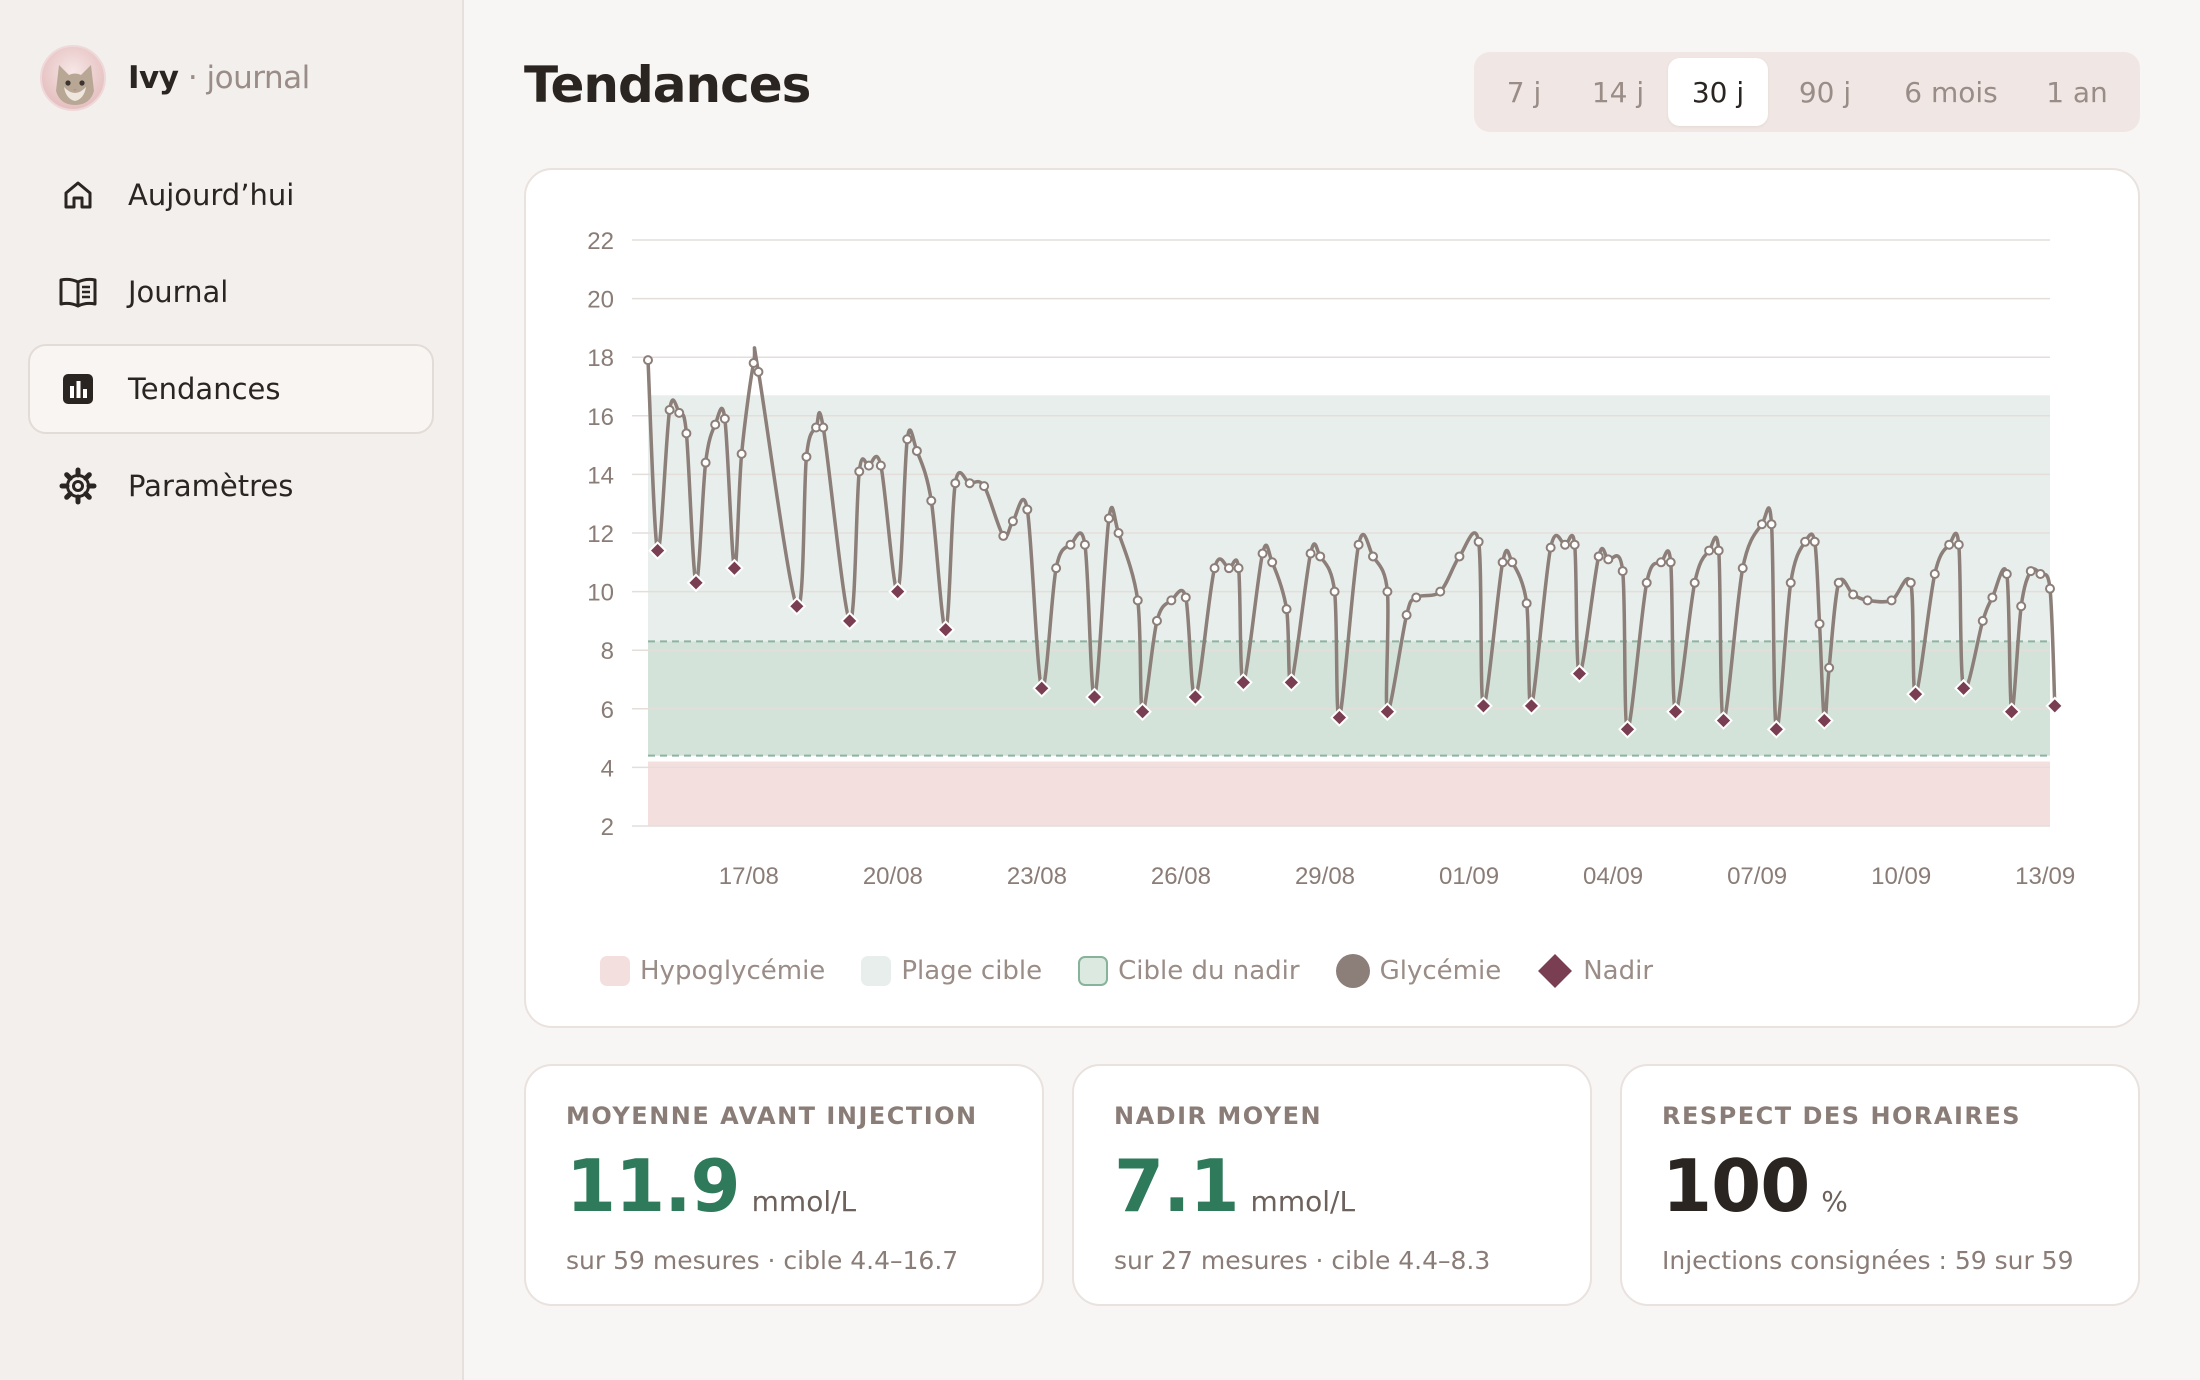 The height and width of the screenshot is (1380, 2200). Describe the element at coordinates (804, 1201) in the screenshot. I see `stat-unit: mmol/L` at that location.